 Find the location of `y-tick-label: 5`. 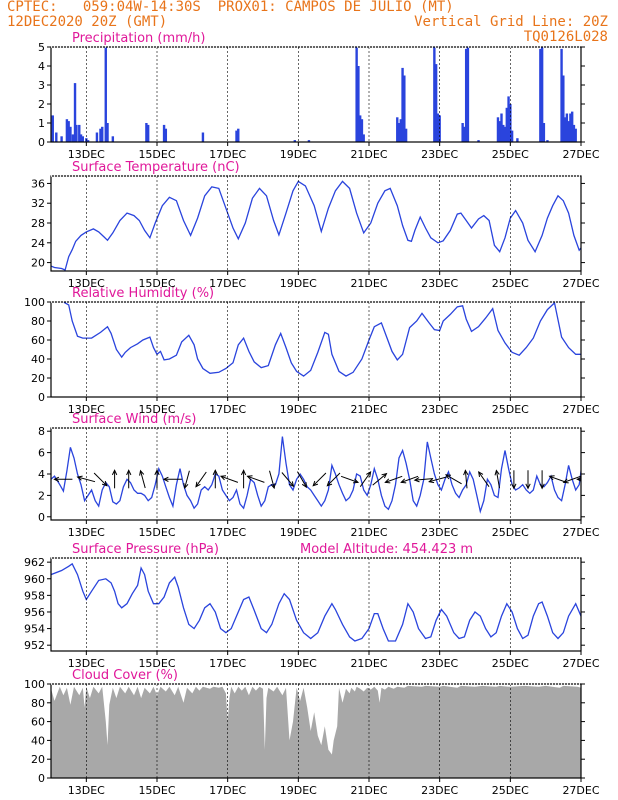

y-tick-label: 5 is located at coordinates (41, 47).